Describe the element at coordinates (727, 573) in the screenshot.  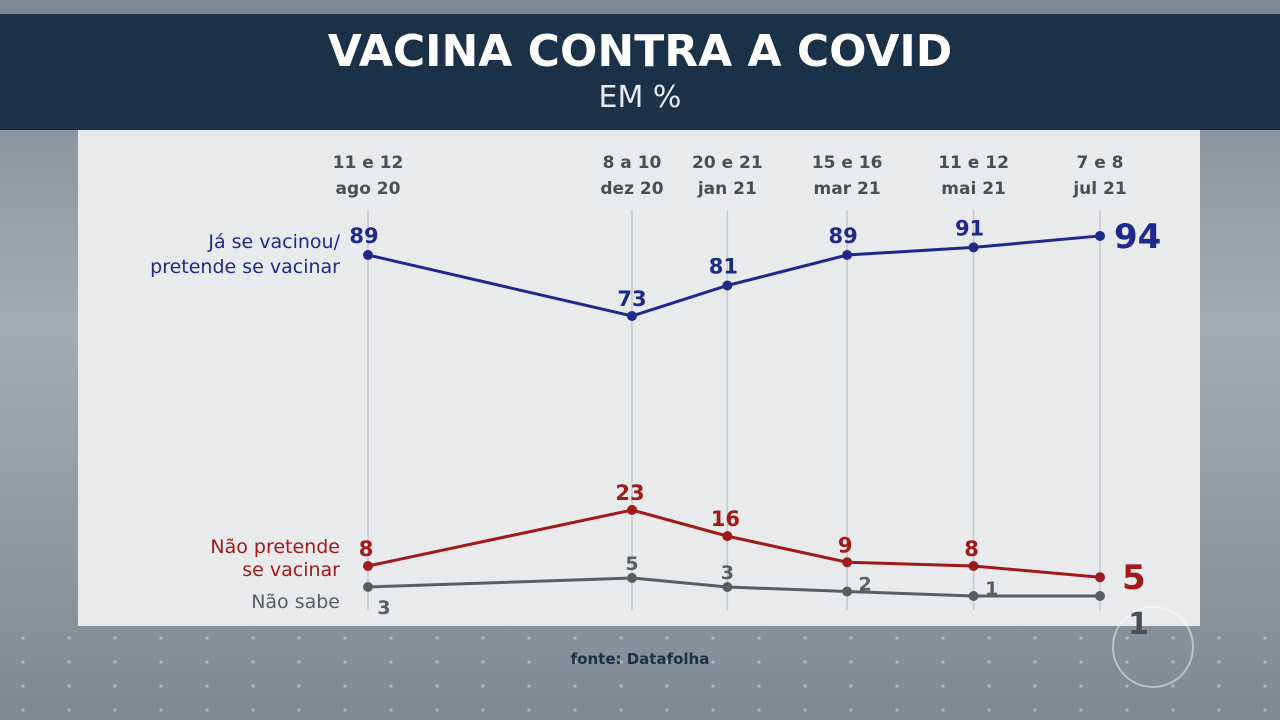
I see `series-2-data-label-2: 3` at that location.